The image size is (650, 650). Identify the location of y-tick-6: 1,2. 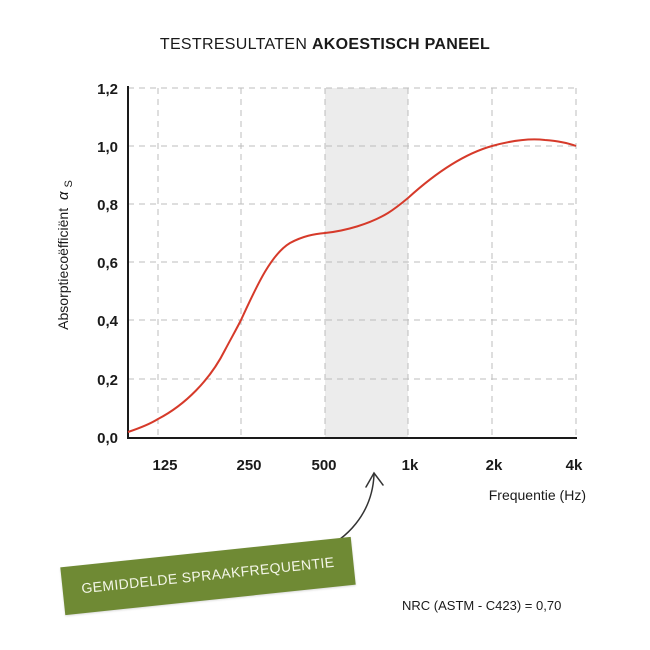
(107, 89).